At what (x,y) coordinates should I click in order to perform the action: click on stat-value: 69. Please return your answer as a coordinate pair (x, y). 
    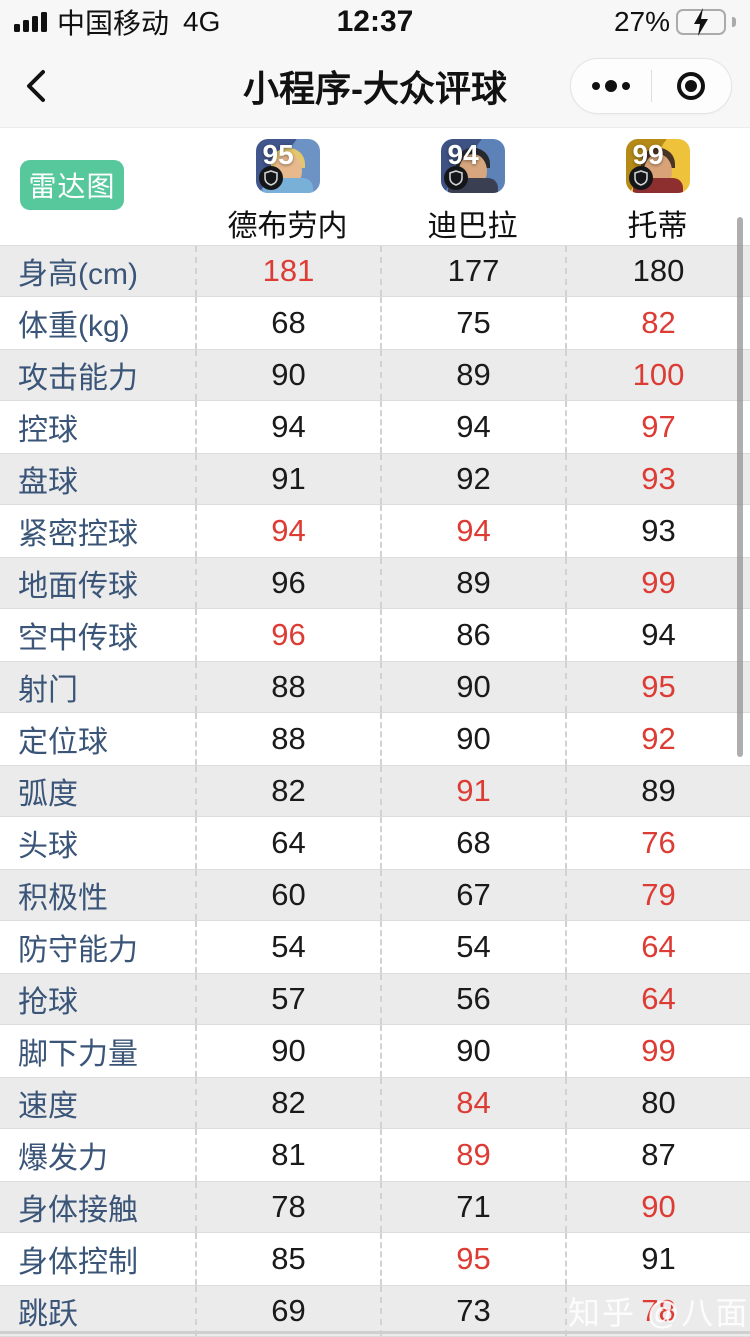
    Looking at the image, I should click on (287, 1311).